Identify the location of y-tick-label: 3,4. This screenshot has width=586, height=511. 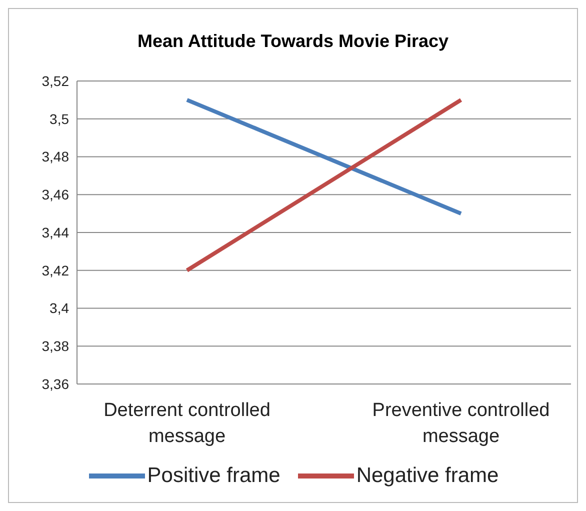
(60, 308).